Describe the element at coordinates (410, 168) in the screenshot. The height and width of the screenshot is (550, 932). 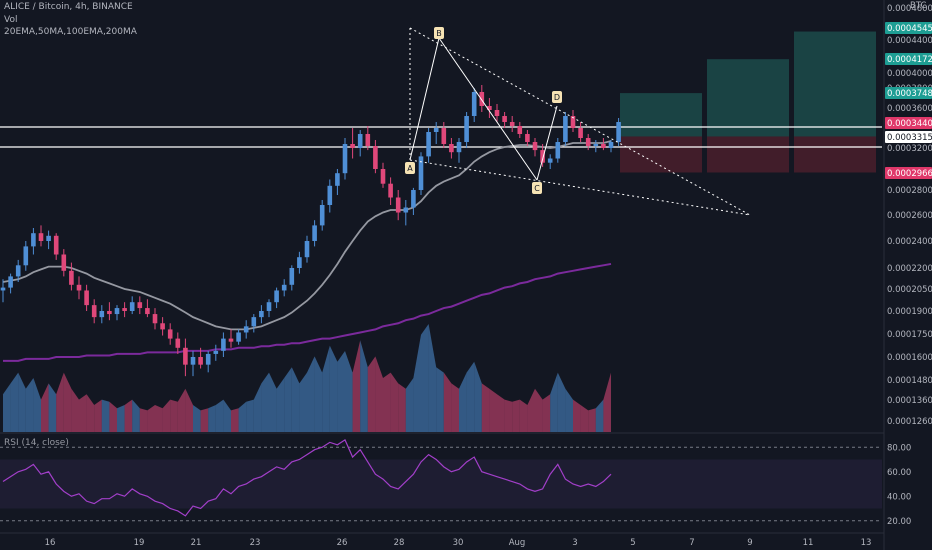
I see `pattern-point-a-box` at that location.